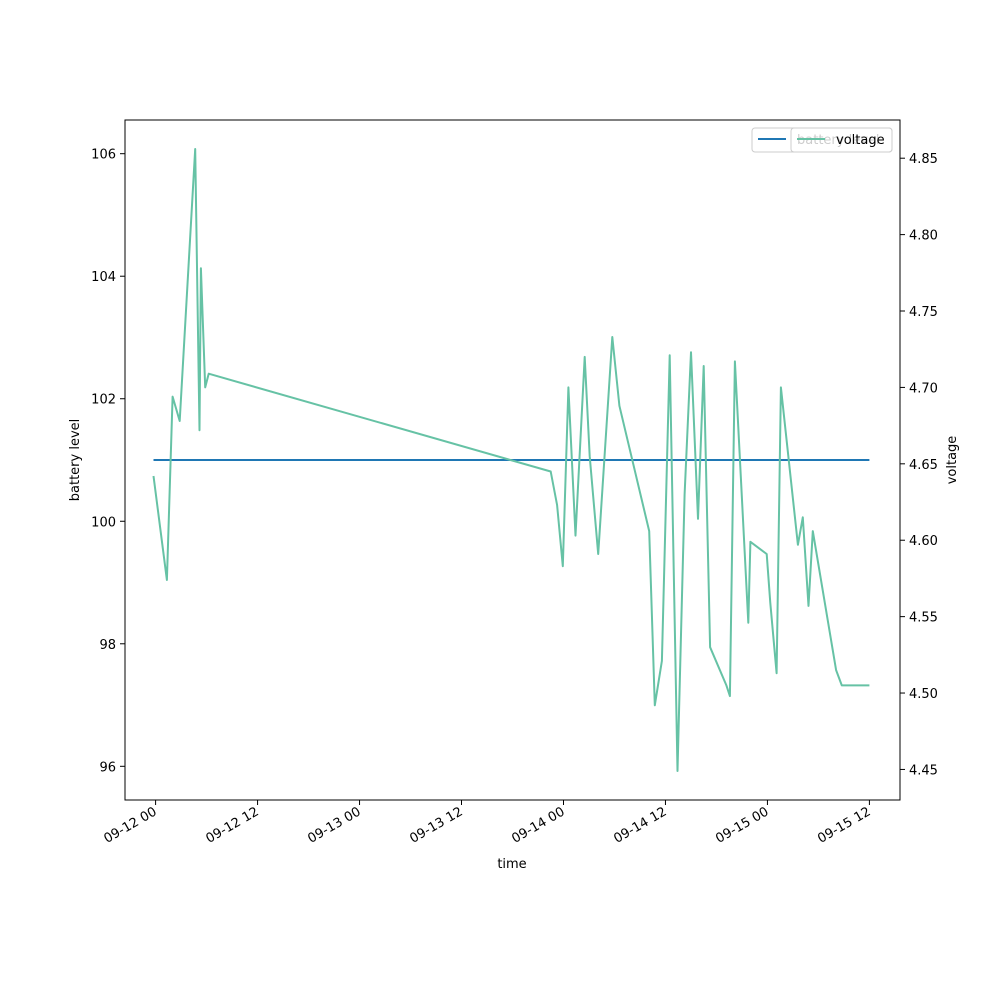 The image size is (1000, 1004). I want to click on y-left-tick-label: 106, so click(103, 155).